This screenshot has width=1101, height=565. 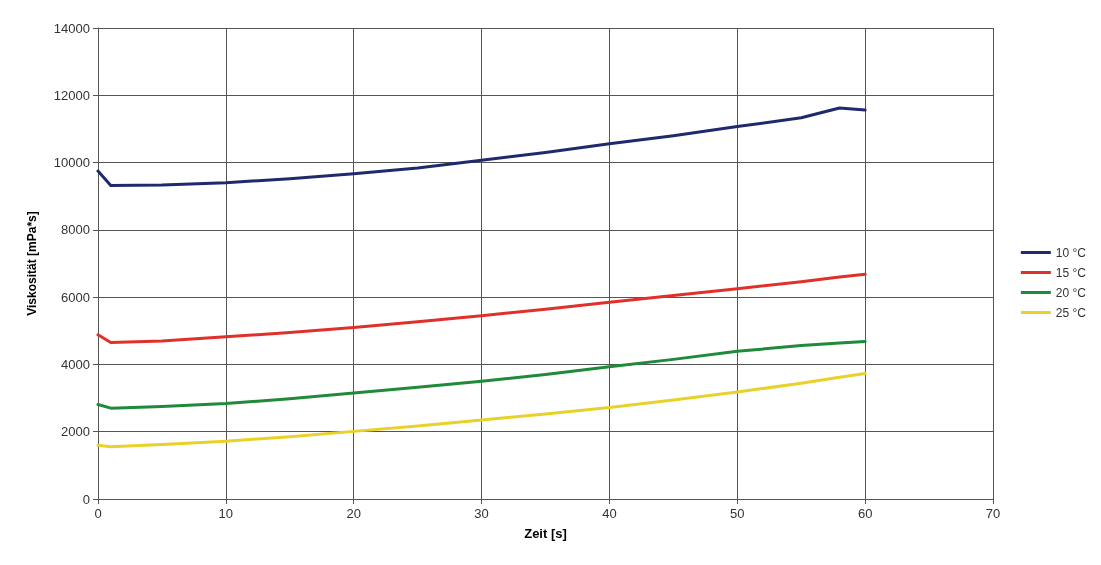 What do you see at coordinates (1071, 272) in the screenshot?
I see `legend-label: 15 °C` at bounding box center [1071, 272].